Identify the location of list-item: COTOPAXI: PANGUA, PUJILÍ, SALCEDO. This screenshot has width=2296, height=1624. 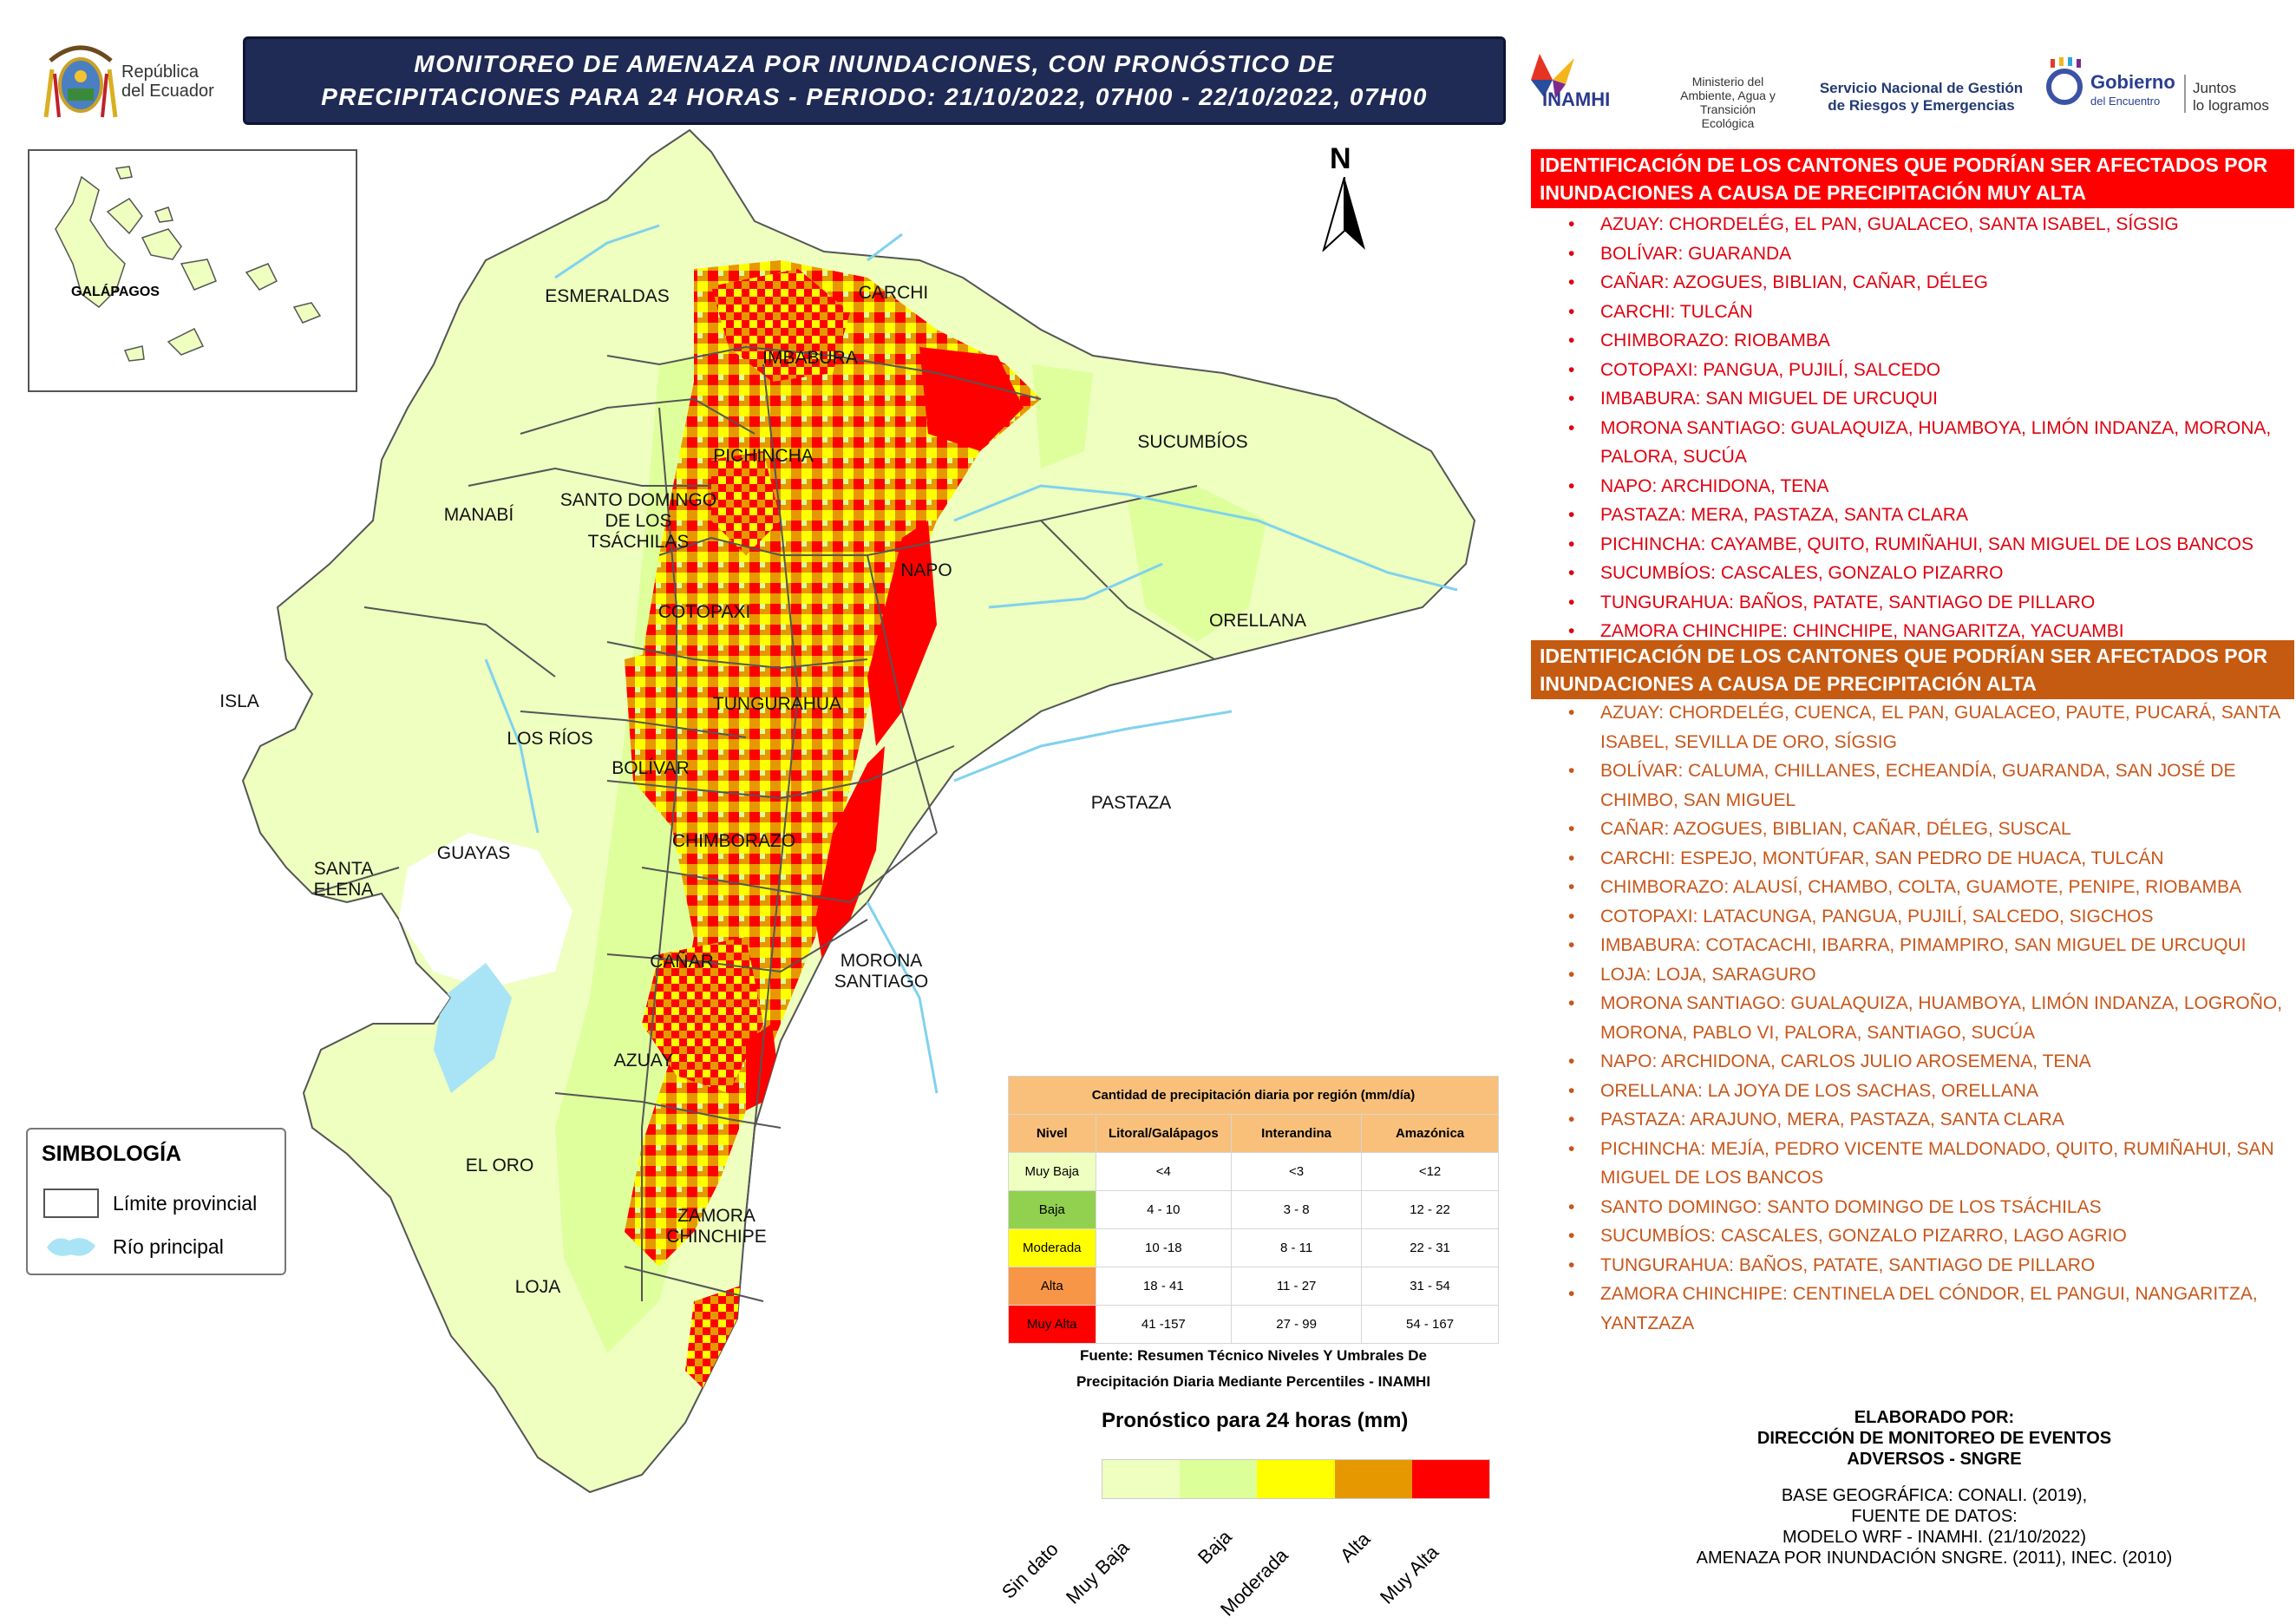
(1921, 370).